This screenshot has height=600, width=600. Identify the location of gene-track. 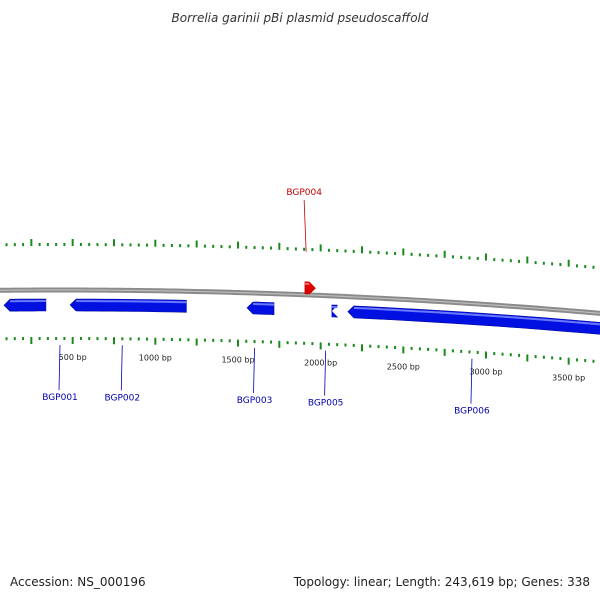
(301, 308).